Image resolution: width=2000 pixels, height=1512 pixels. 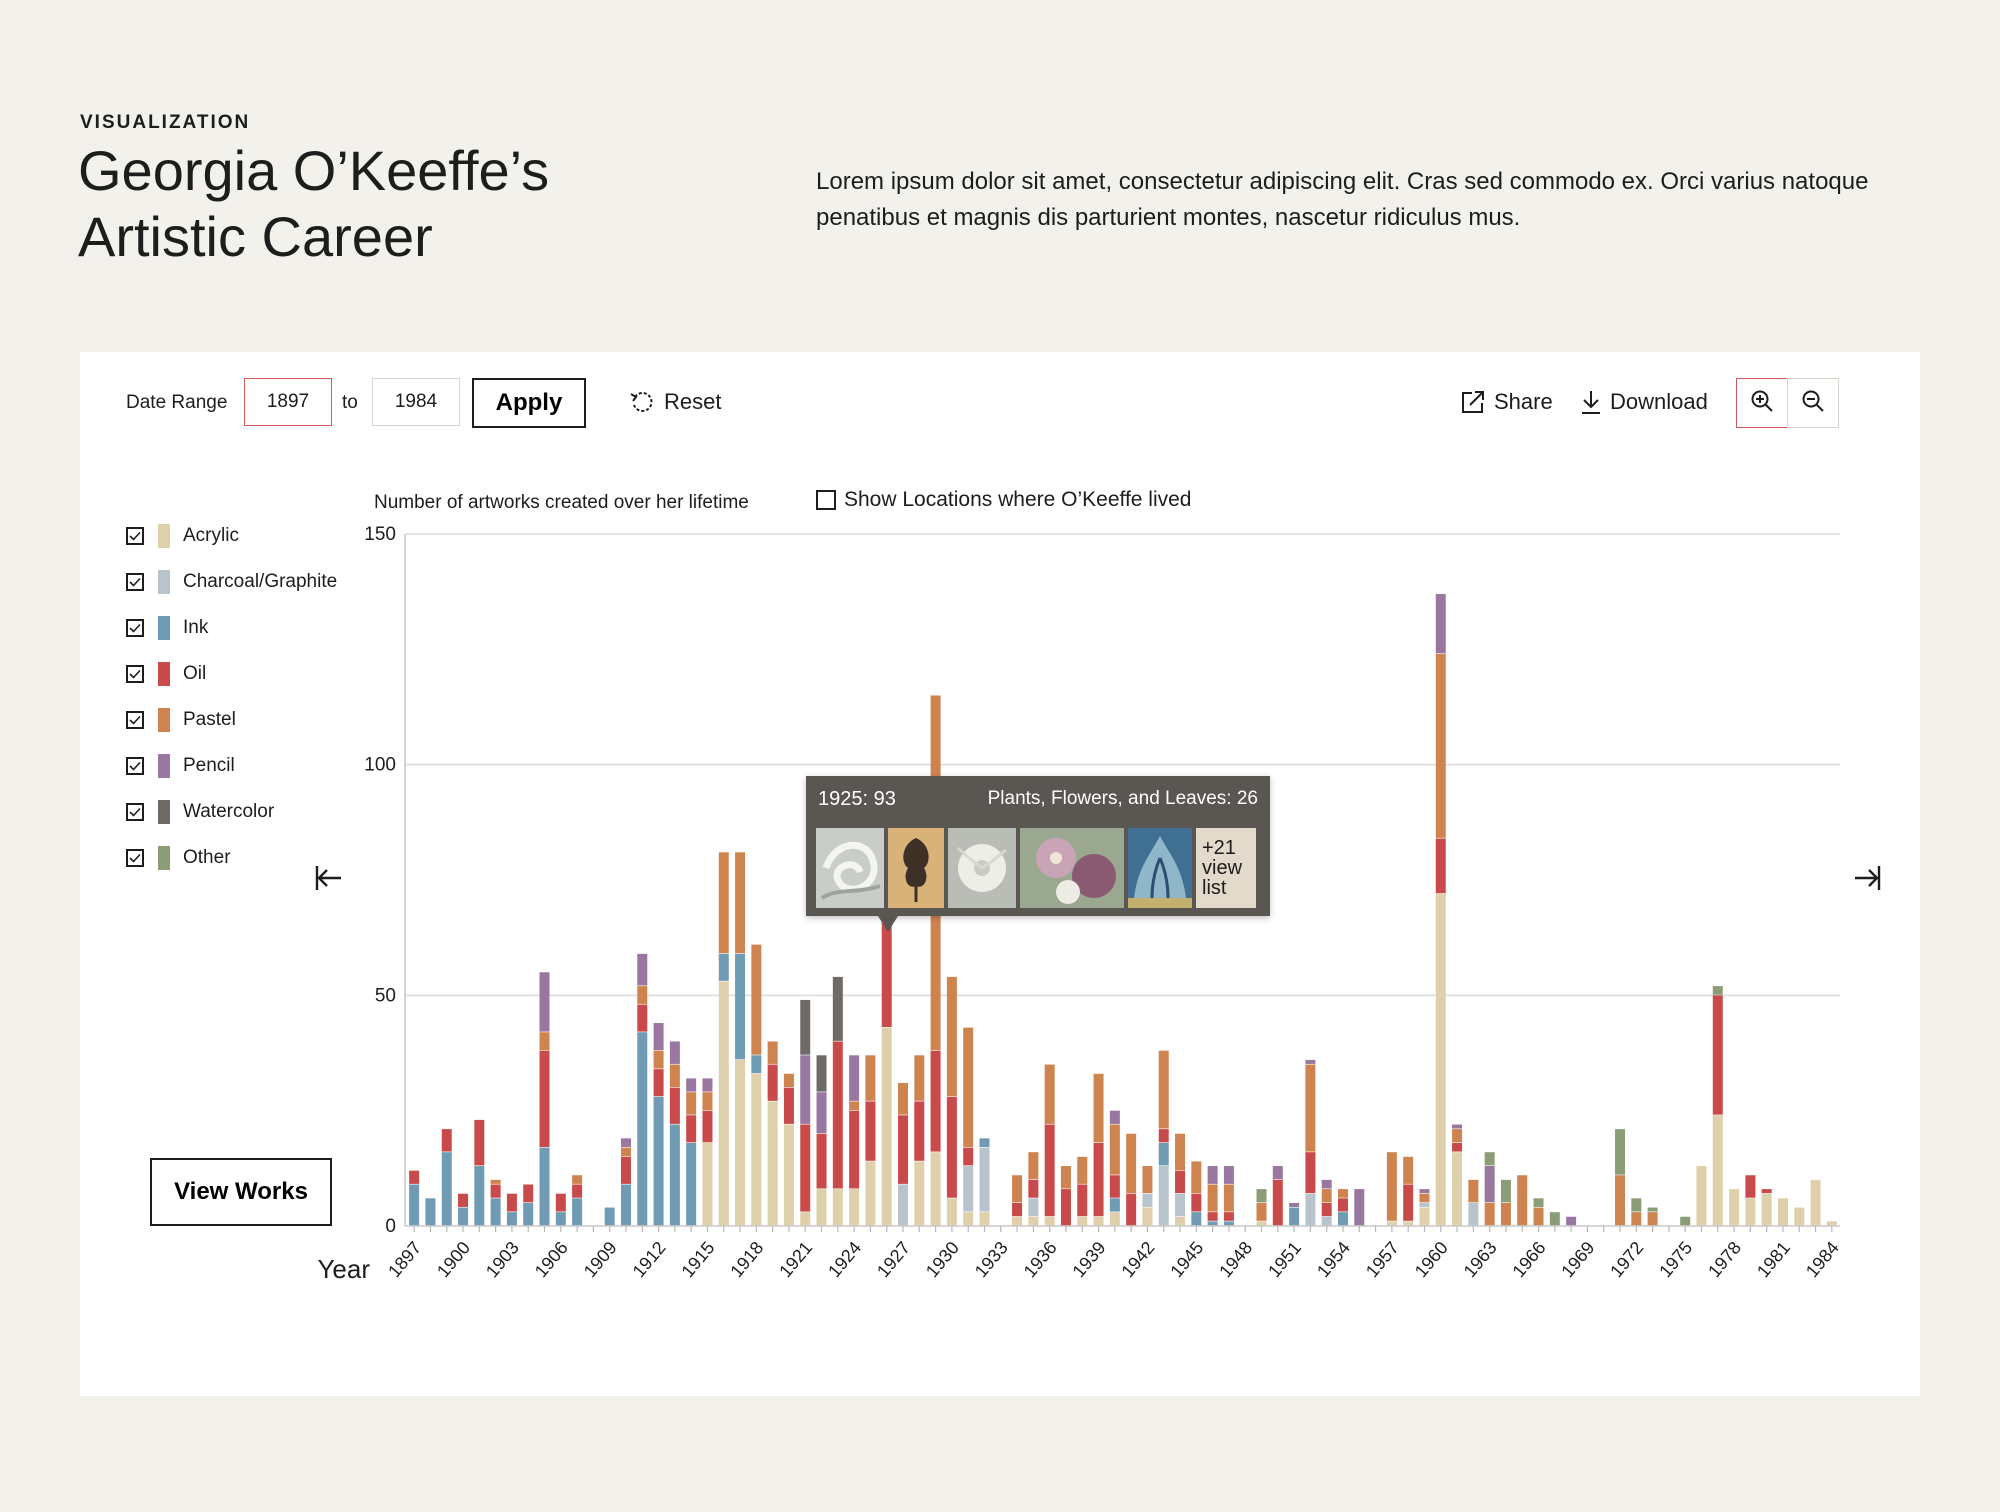 I want to click on locations-toggle: Show Locations where O’Keeffe lived, so click(x=1003, y=500).